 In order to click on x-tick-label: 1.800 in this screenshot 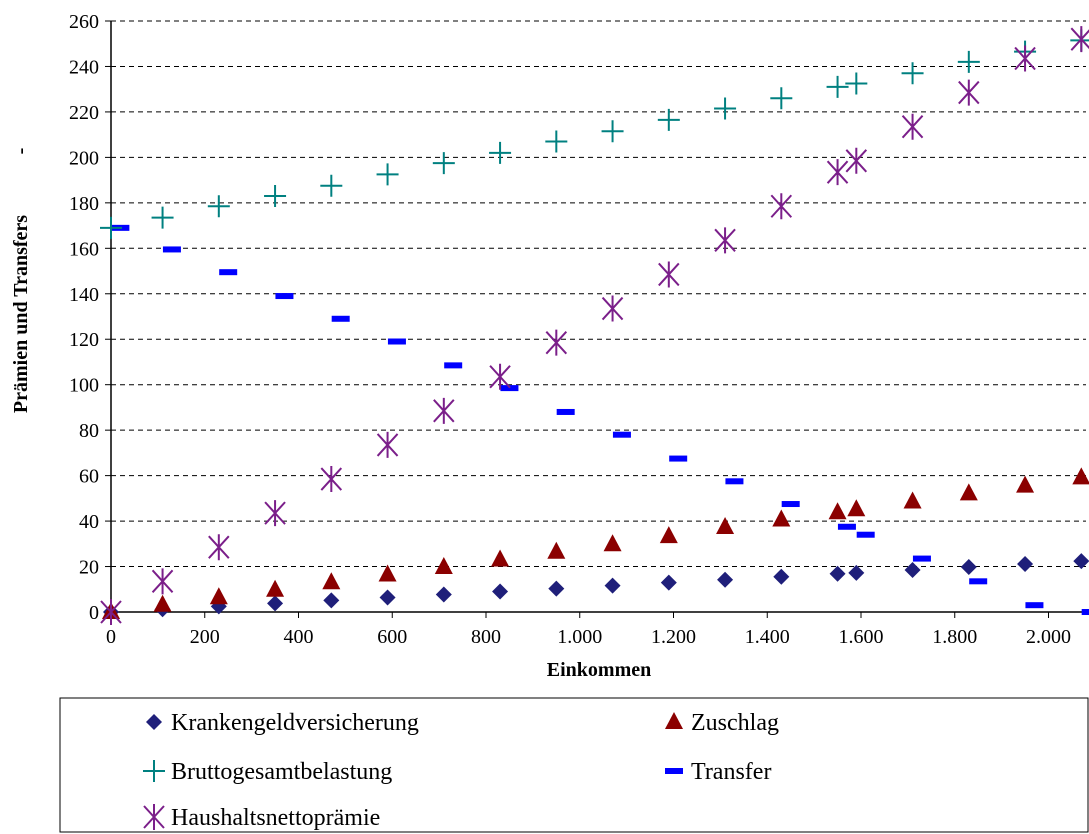, I will do `click(954, 637)`.